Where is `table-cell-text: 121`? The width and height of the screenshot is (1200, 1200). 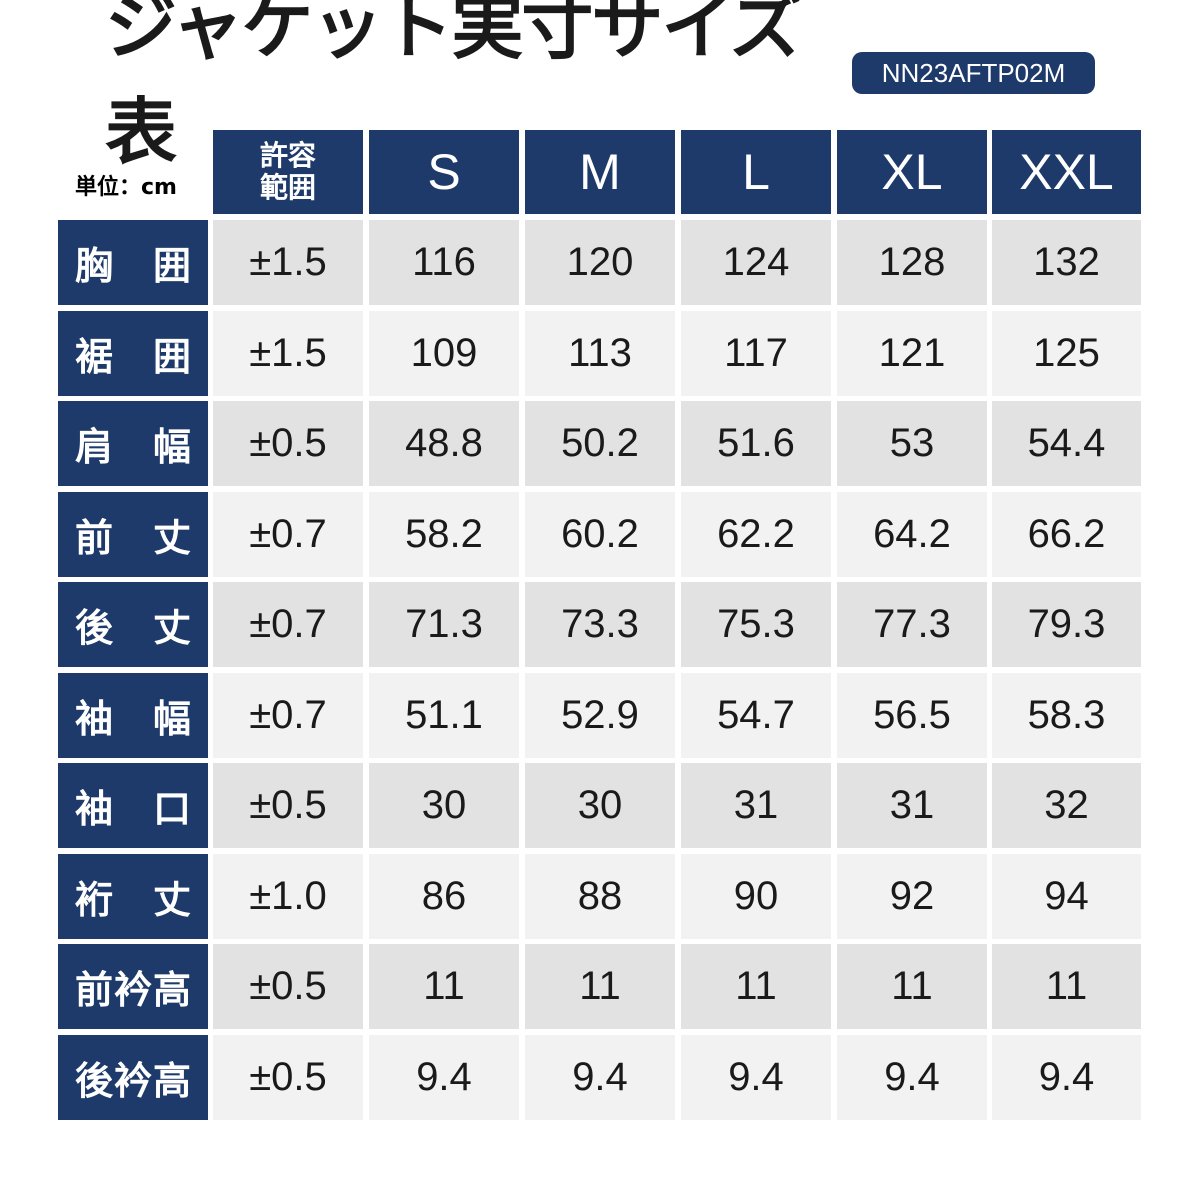
table-cell-text: 121 is located at coordinates (912, 352).